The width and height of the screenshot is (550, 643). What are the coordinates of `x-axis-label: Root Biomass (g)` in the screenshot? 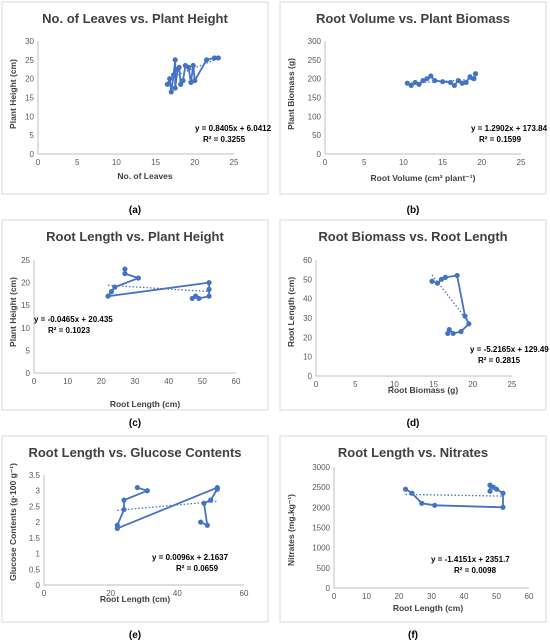 It's located at (423, 390).